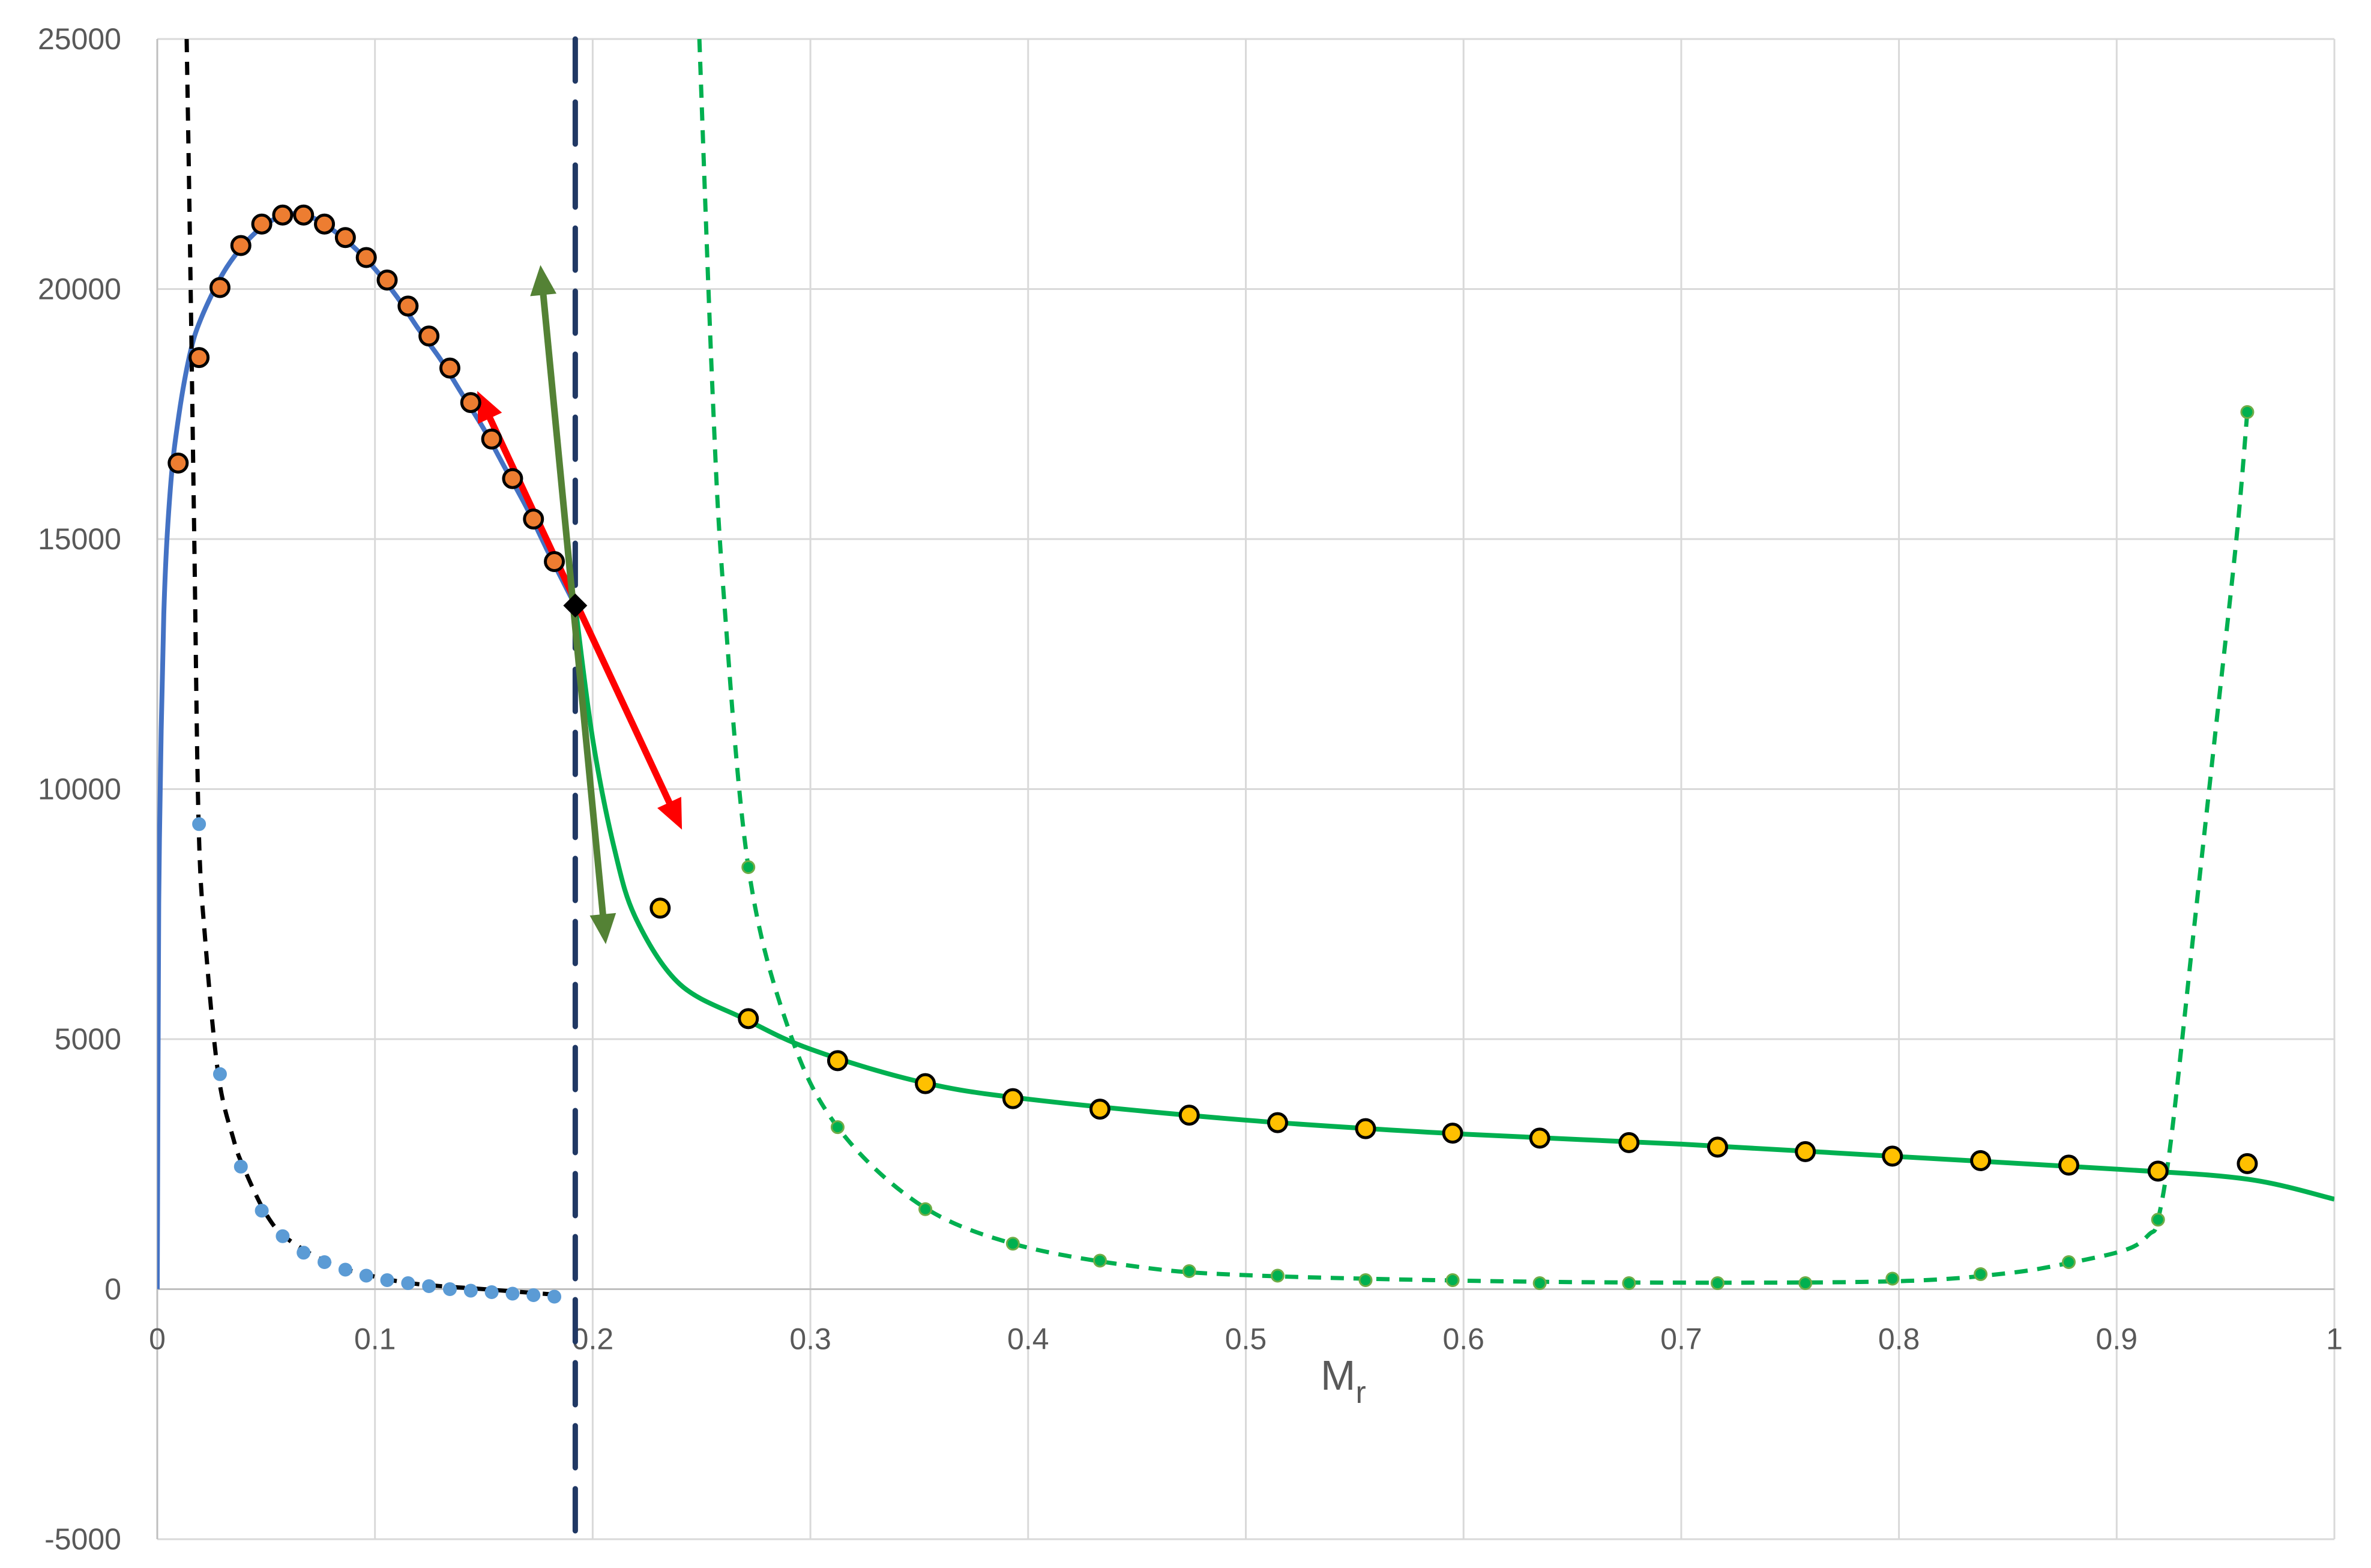 The width and height of the screenshot is (2371, 1568). Describe the element at coordinates (82, 1539) in the screenshot. I see `y-tick-label: -5000` at that location.